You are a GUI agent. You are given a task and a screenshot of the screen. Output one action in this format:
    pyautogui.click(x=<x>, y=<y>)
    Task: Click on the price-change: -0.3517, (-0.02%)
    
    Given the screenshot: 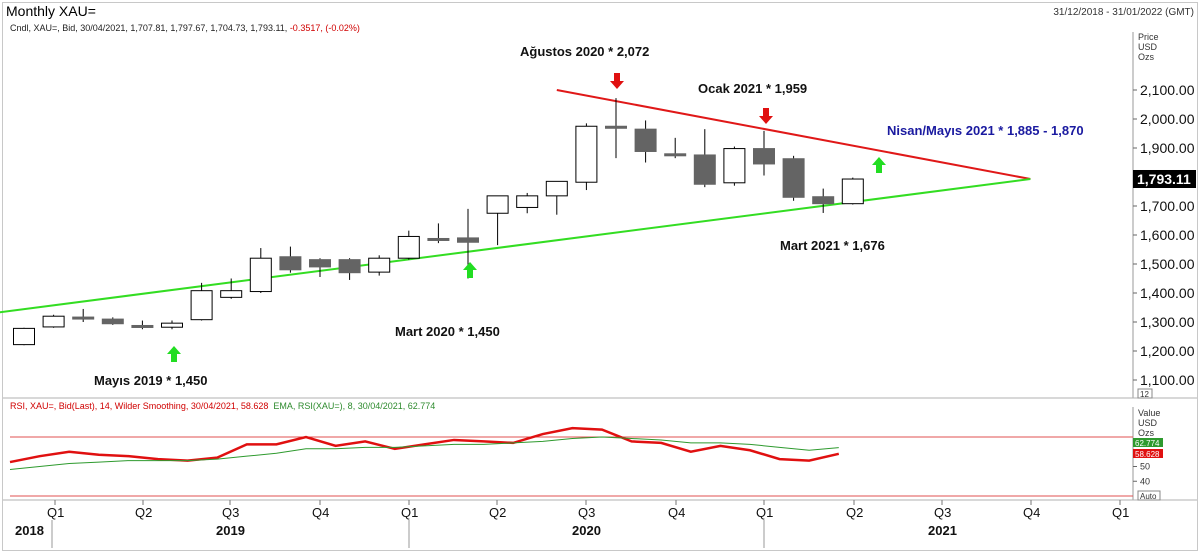 What is the action you would take?
    pyautogui.click(x=324, y=28)
    